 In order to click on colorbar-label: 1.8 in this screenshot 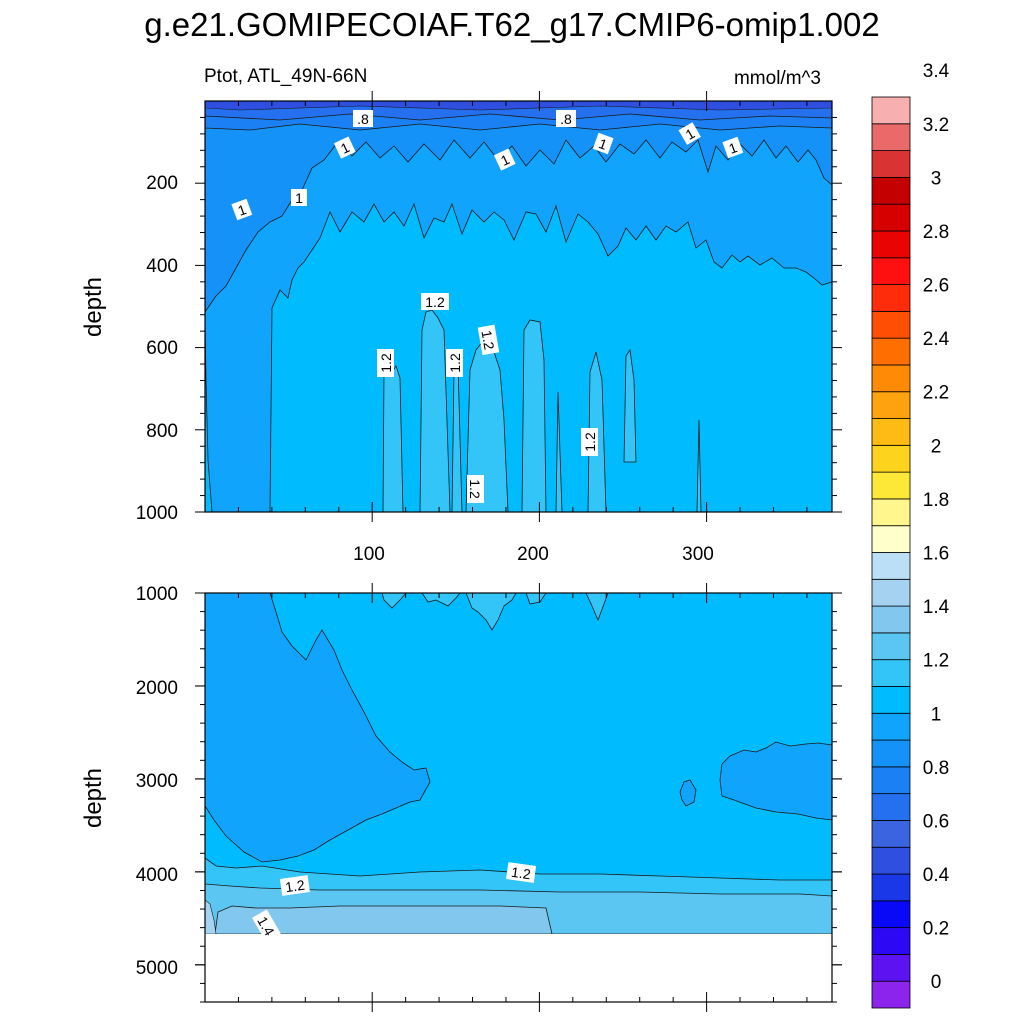, I will do `click(936, 500)`.